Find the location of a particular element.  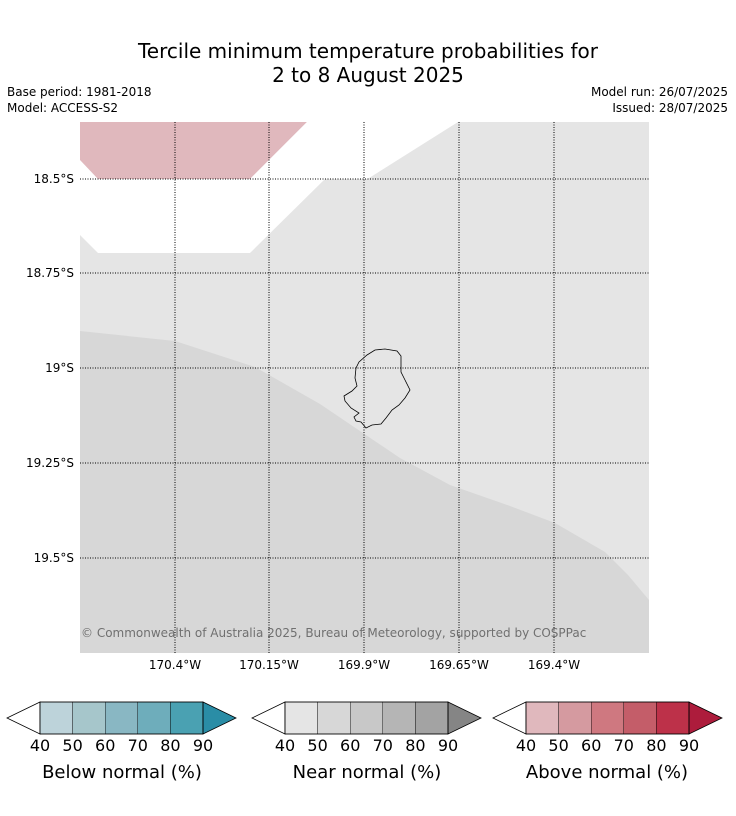

lat-label: 19.25°S is located at coordinates (50, 463).